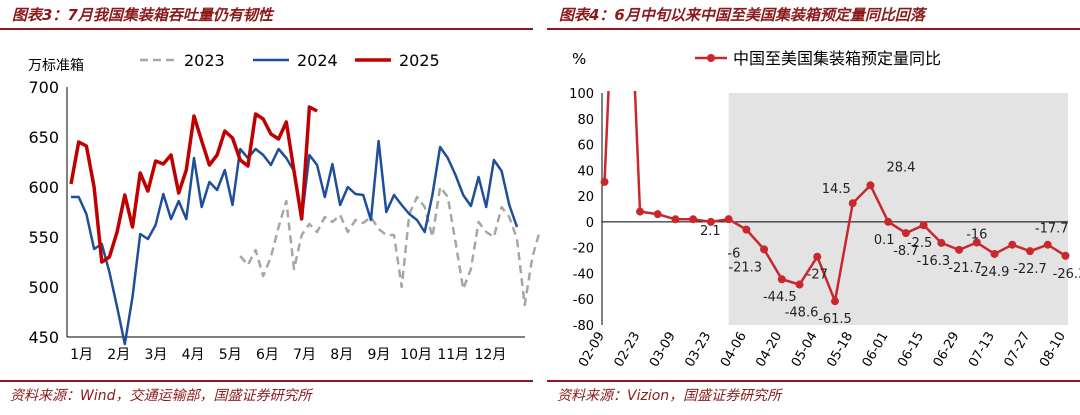 This screenshot has width=1080, height=415. What do you see at coordinates (805, 350) in the screenshot?
I see `right-x-tick-label: 05-04` at bounding box center [805, 350].